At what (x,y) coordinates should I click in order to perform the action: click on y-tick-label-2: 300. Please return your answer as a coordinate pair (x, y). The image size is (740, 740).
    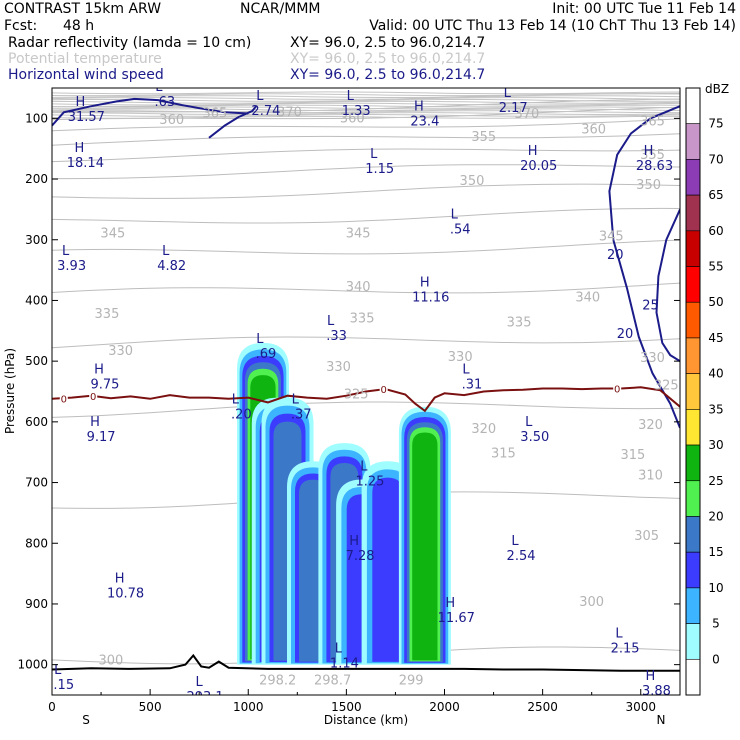
    Looking at the image, I should click on (36, 240).